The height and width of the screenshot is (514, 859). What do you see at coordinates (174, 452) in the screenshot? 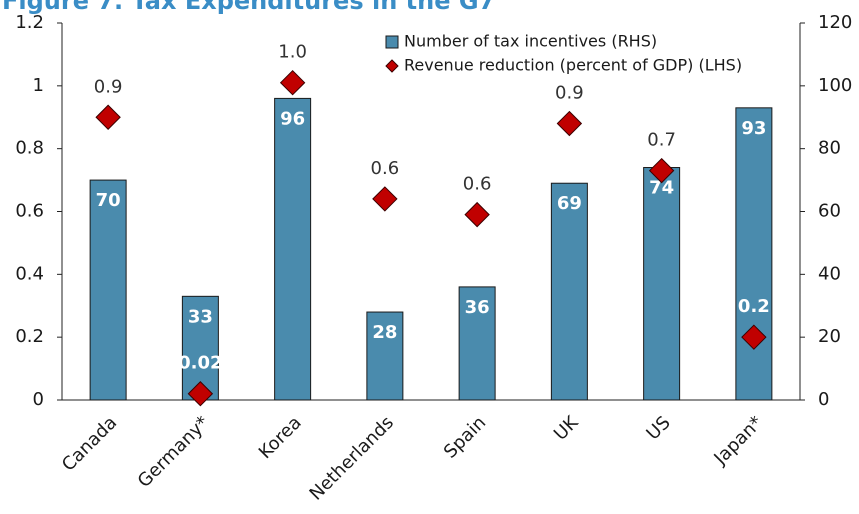
I see `x-tick-label: Germany*` at bounding box center [174, 452].